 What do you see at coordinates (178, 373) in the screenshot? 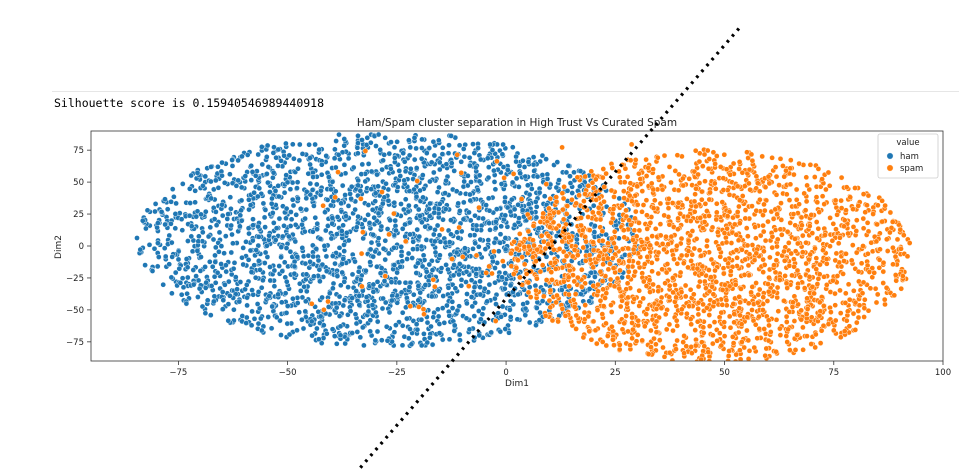
I see `x-tick-label: −75` at bounding box center [178, 373].